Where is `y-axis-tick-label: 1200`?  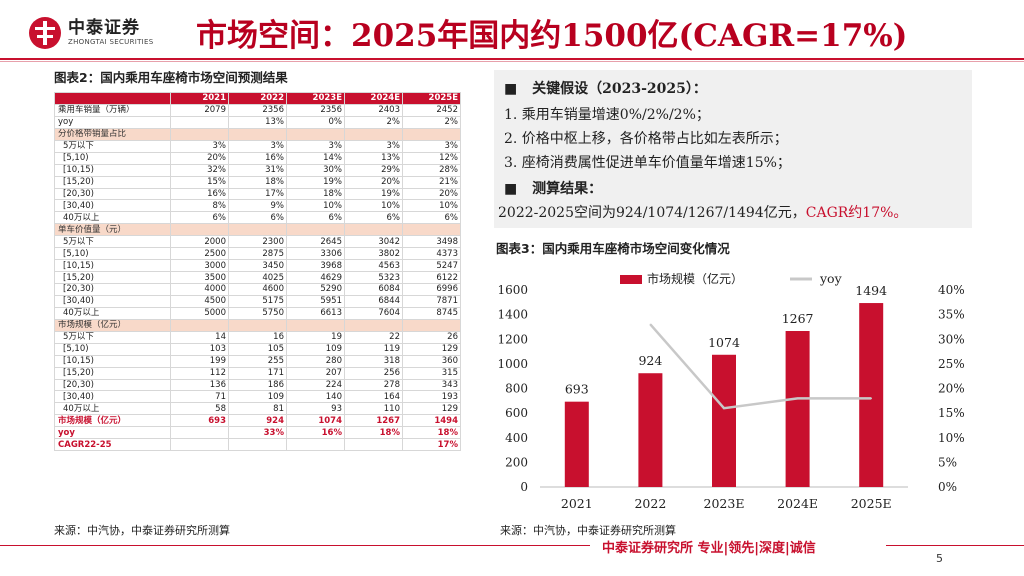
y-axis-tick-label: 1200 is located at coordinates (512, 339).